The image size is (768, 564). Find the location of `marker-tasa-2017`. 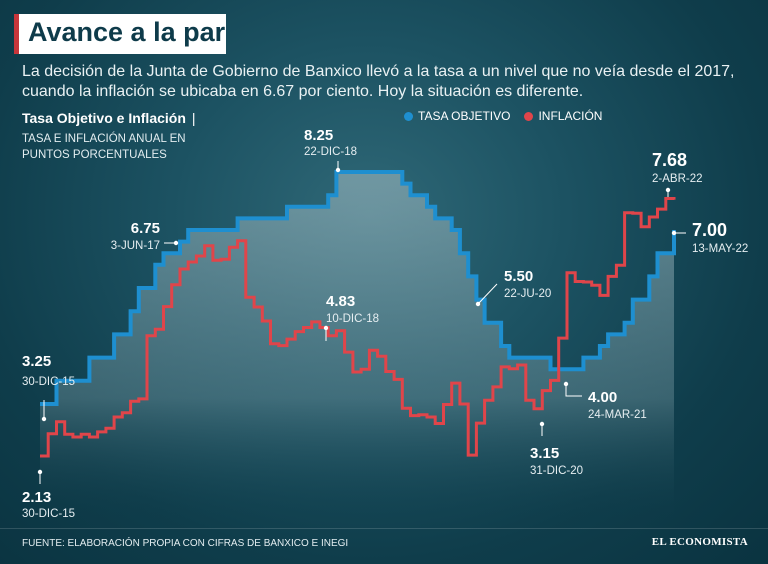

marker-tasa-2017 is located at coordinates (176, 243).